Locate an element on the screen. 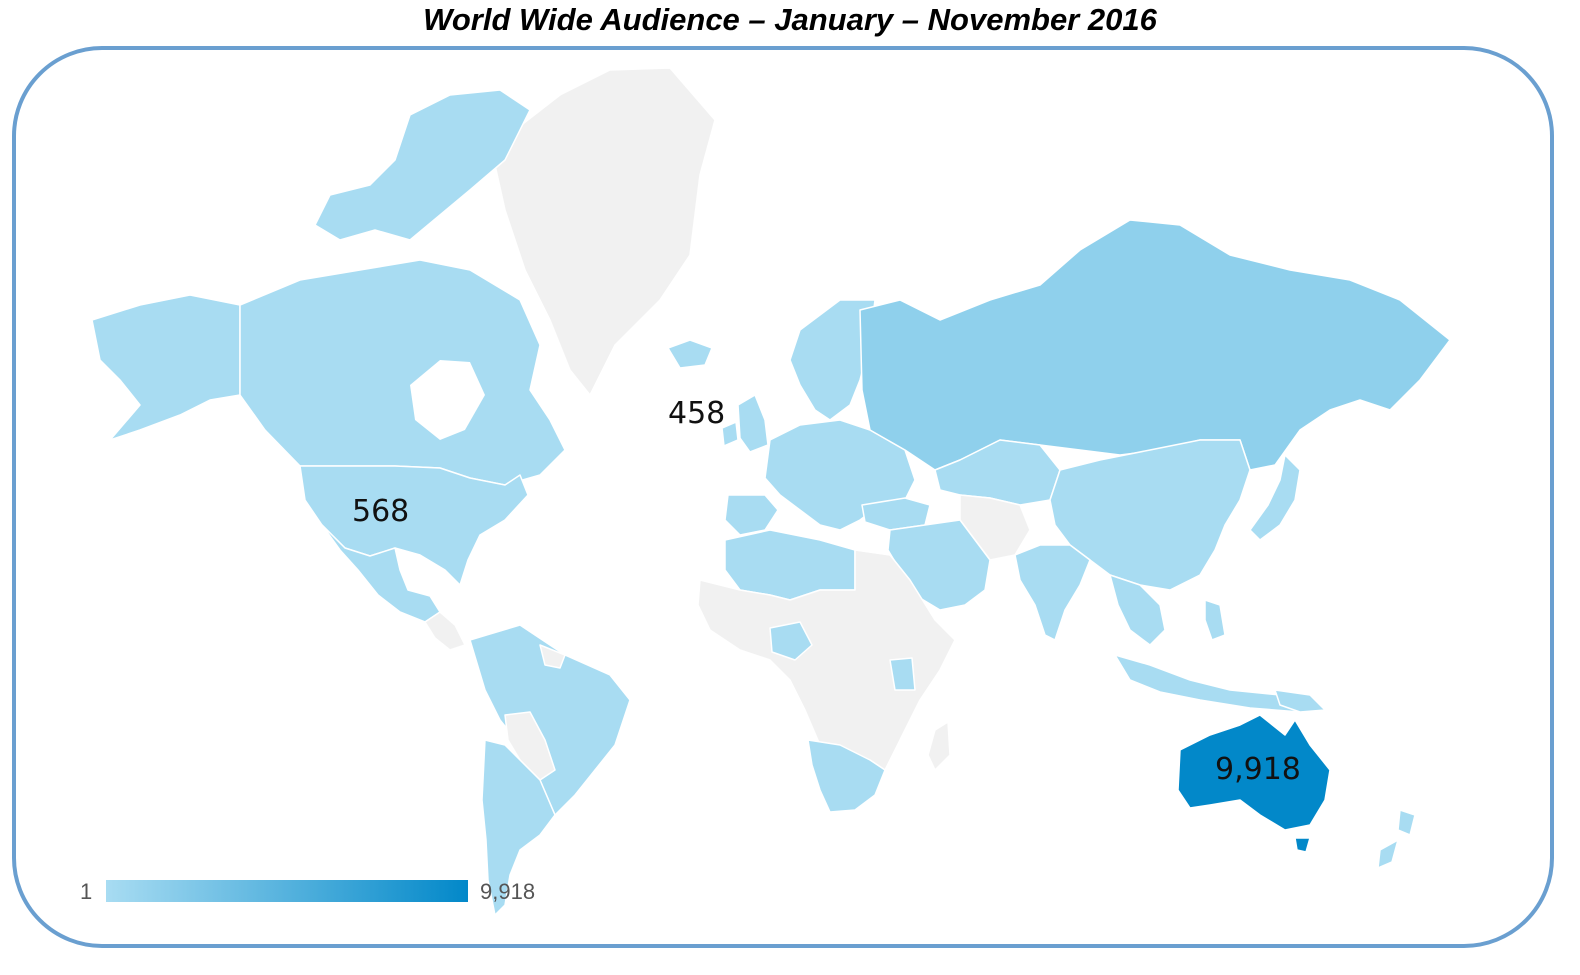  country-united-states is located at coordinates (414, 525).